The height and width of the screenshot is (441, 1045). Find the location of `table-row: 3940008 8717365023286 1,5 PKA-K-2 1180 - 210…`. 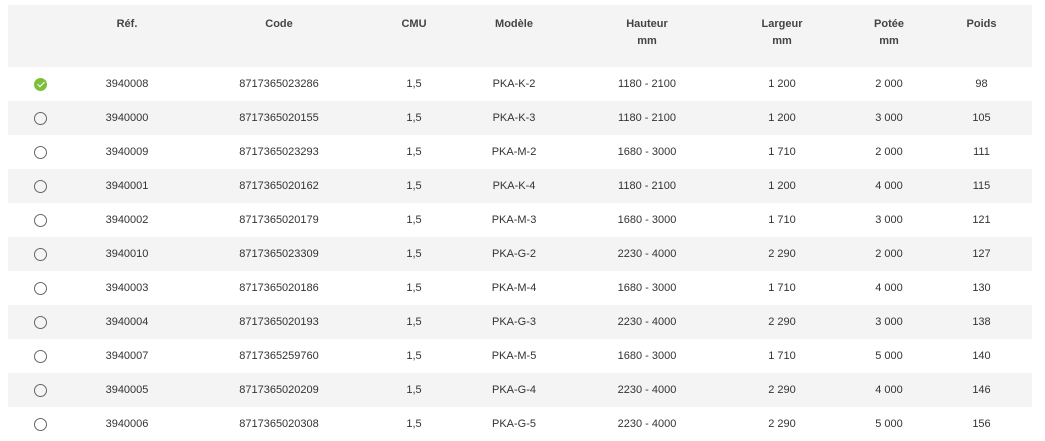

table-row: 3940008 8717365023286 1,5 PKA-K-2 1180 - 210… is located at coordinates (520, 84).